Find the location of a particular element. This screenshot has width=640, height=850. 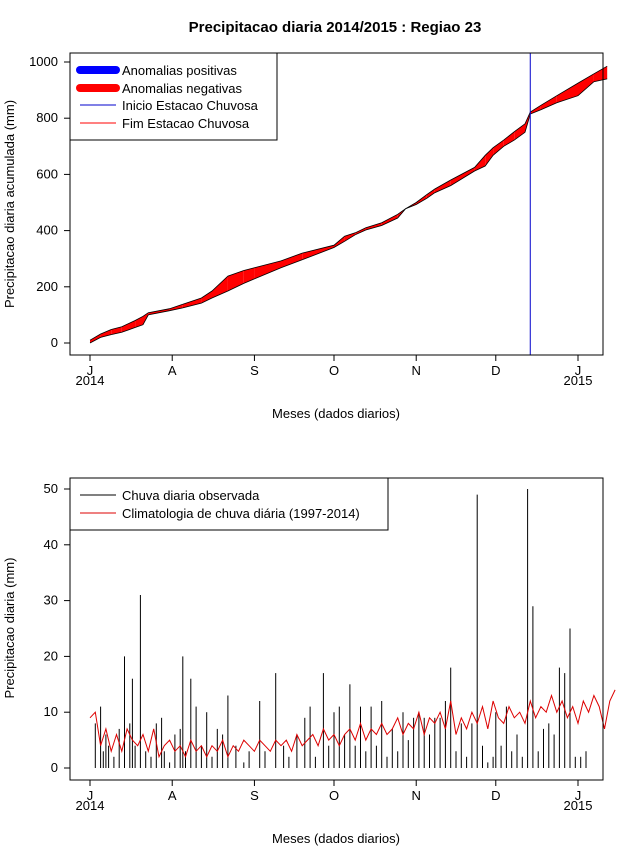

y-tick-label: 800 is located at coordinates (47, 117).